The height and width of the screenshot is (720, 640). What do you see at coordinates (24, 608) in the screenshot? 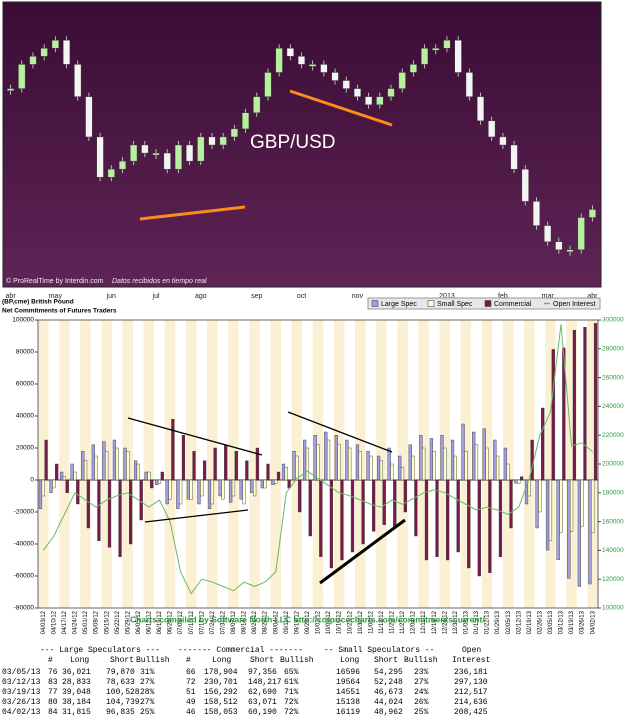
I see `y-tick-label: -80000` at bounding box center [24, 608].